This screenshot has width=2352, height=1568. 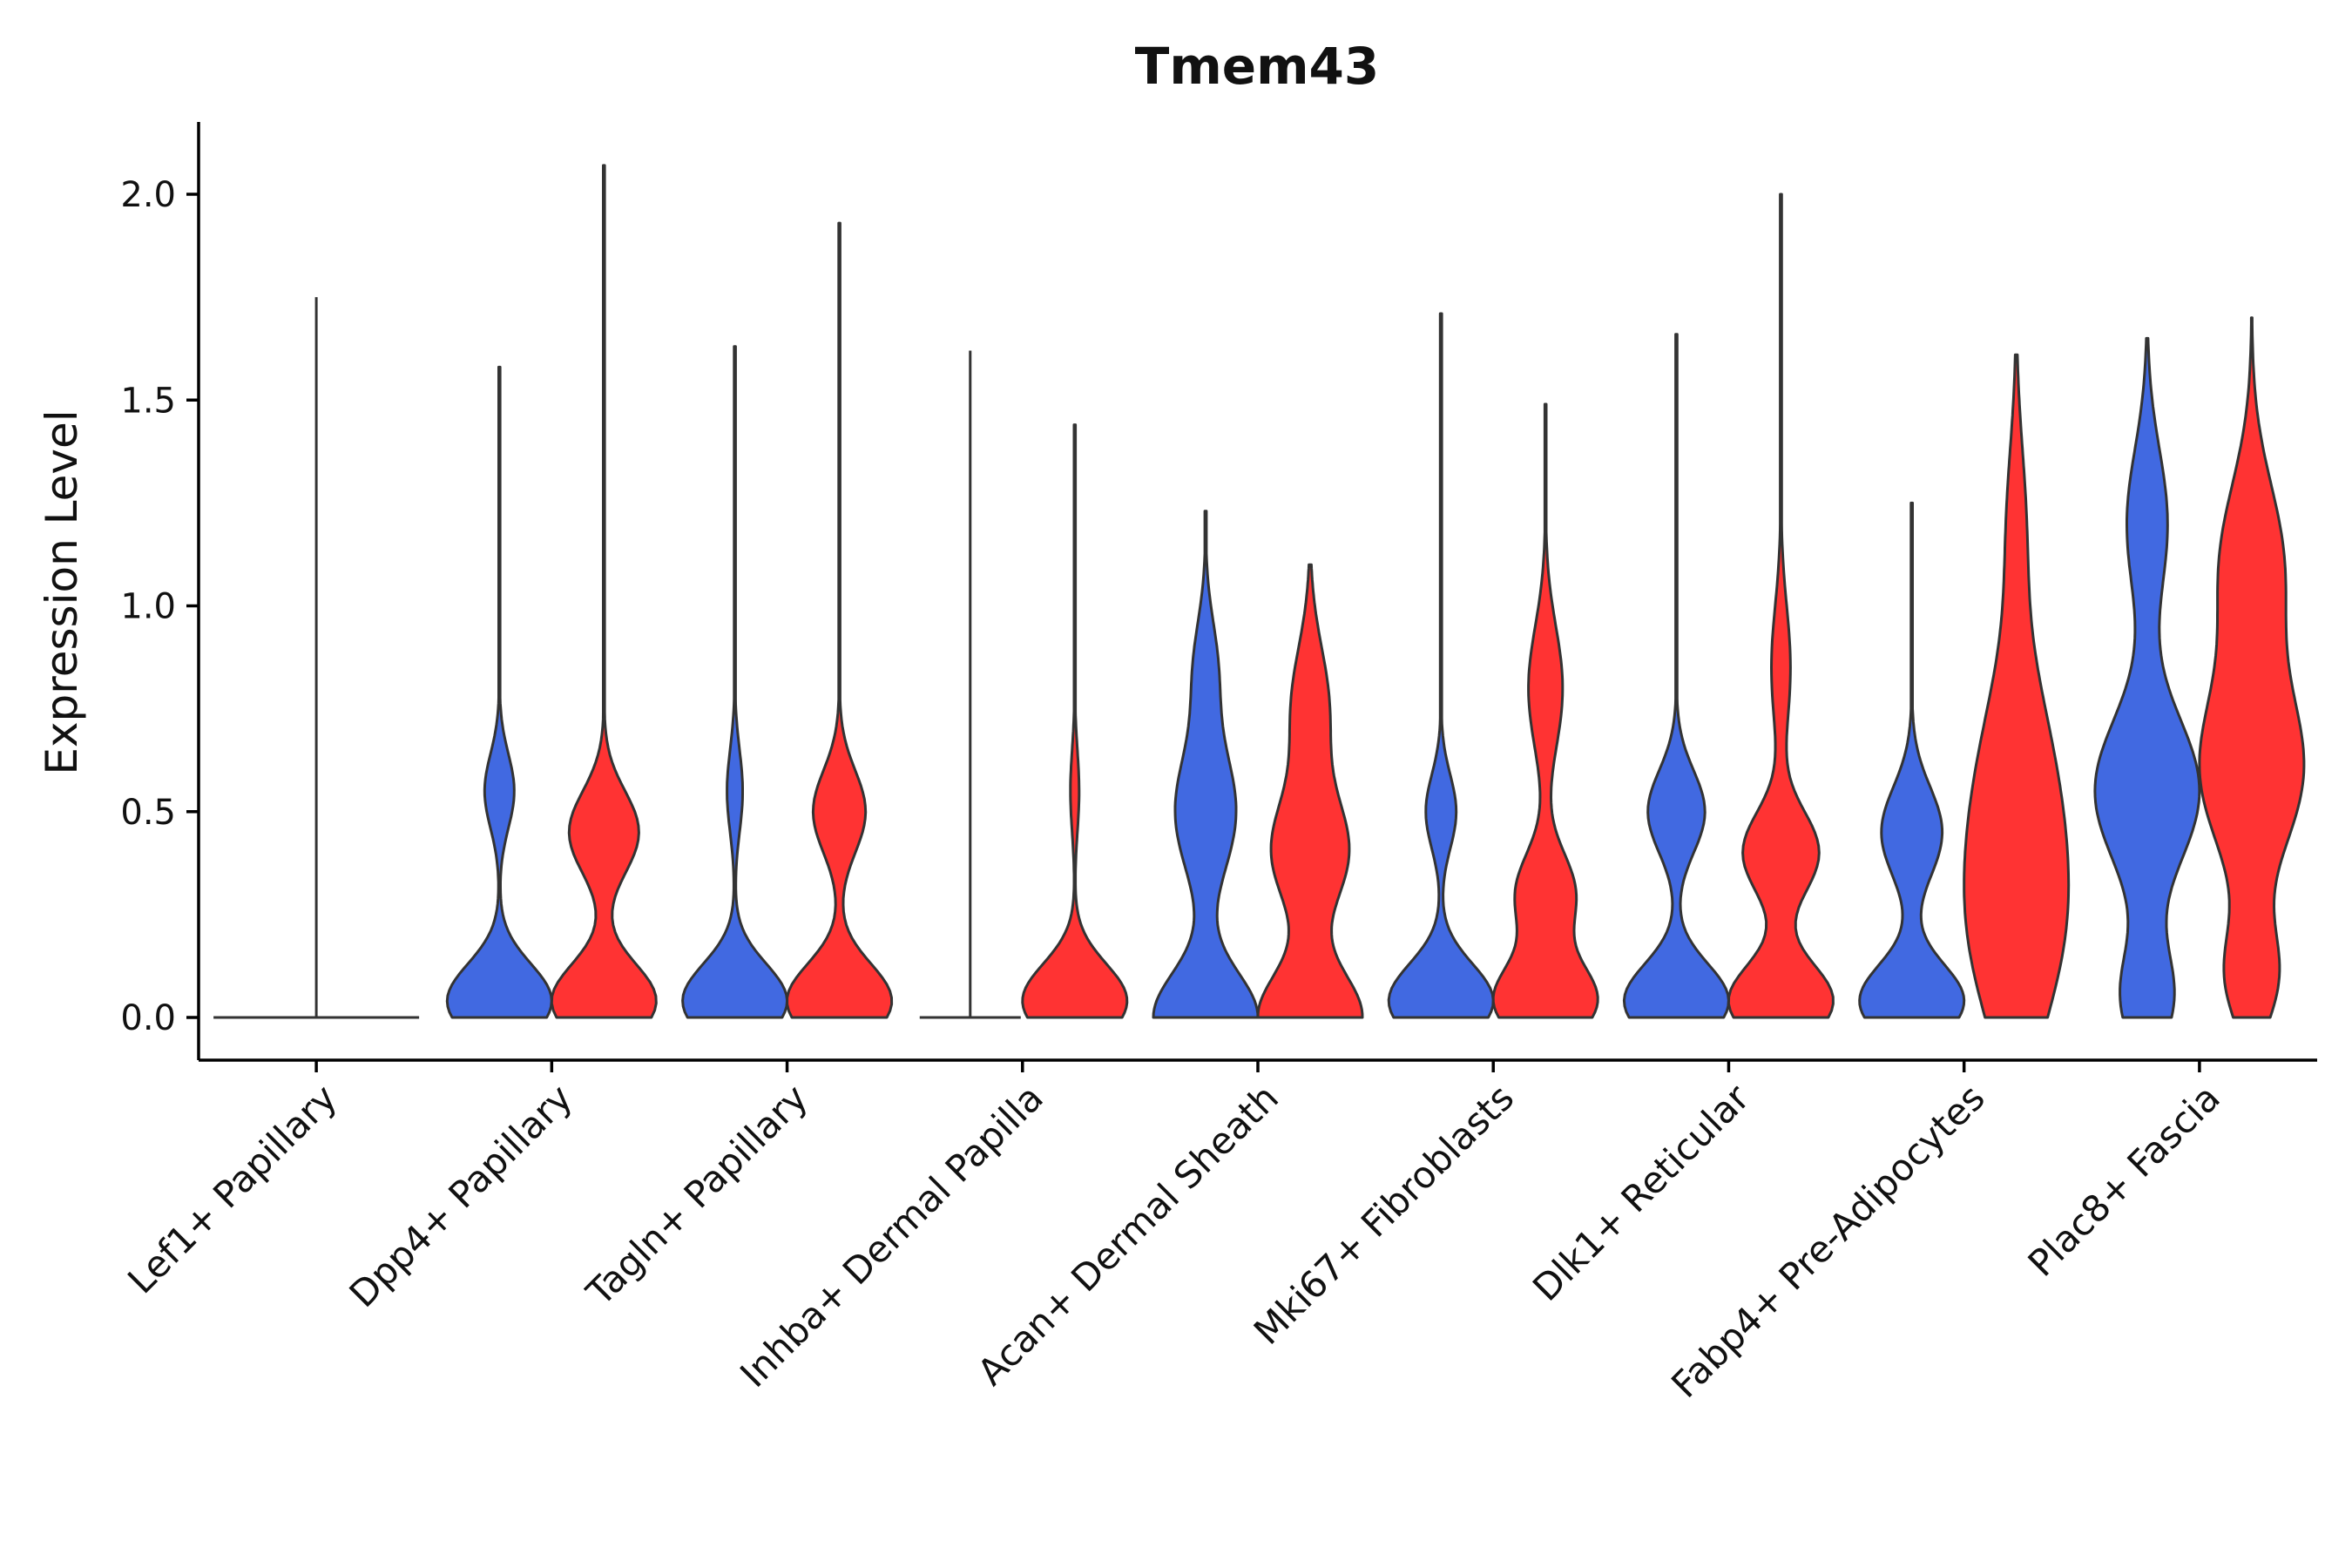 What do you see at coordinates (148, 195) in the screenshot?
I see `y-tick-label: 2.0` at bounding box center [148, 195].